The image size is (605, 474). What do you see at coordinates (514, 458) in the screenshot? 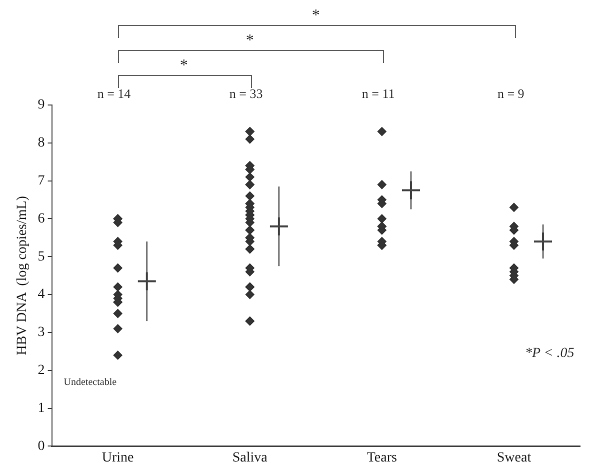
I see `x-tick-label: Sweat` at bounding box center [514, 458].